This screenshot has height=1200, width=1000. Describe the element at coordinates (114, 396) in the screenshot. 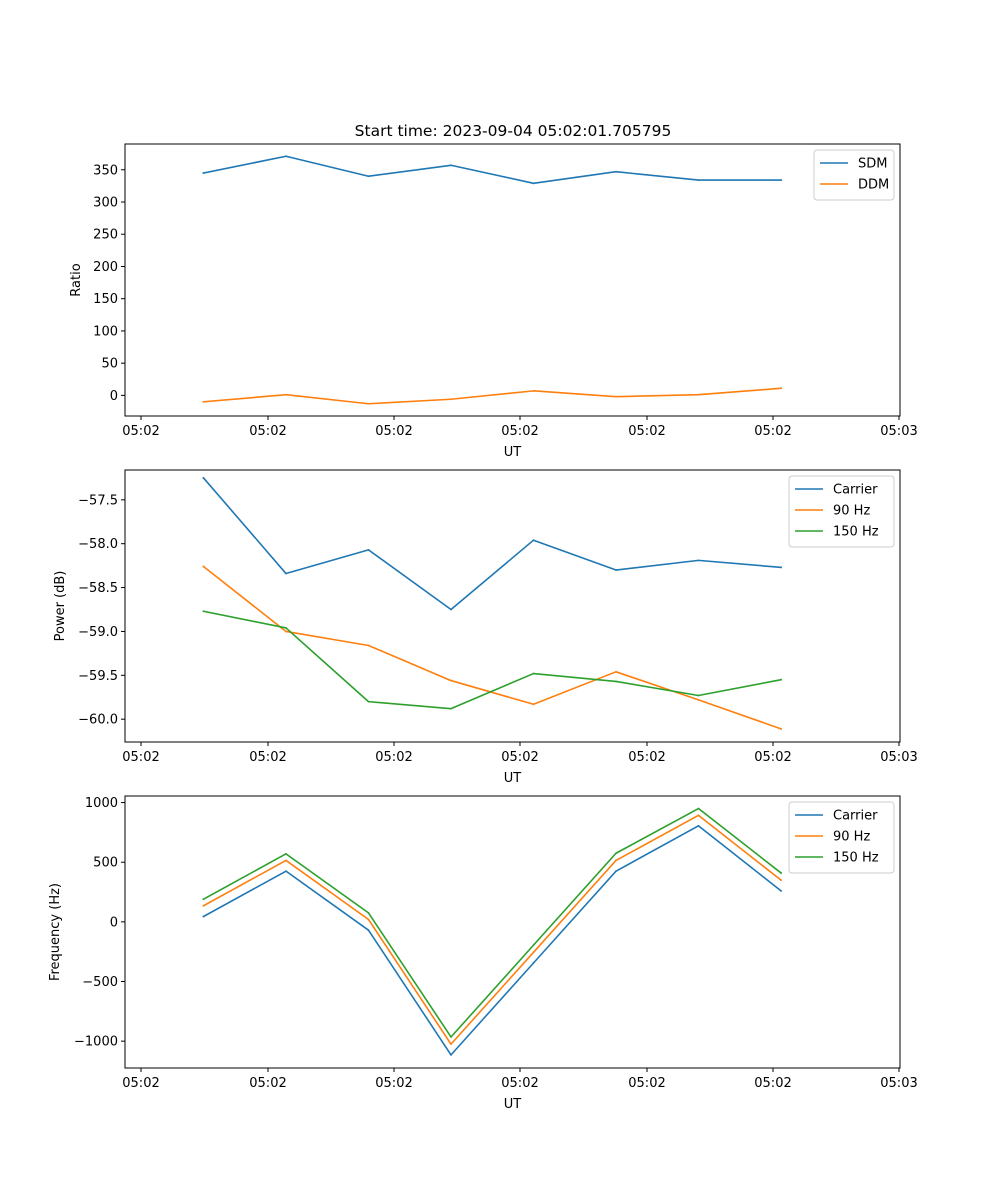

I see `y-tick-label: 0` at that location.